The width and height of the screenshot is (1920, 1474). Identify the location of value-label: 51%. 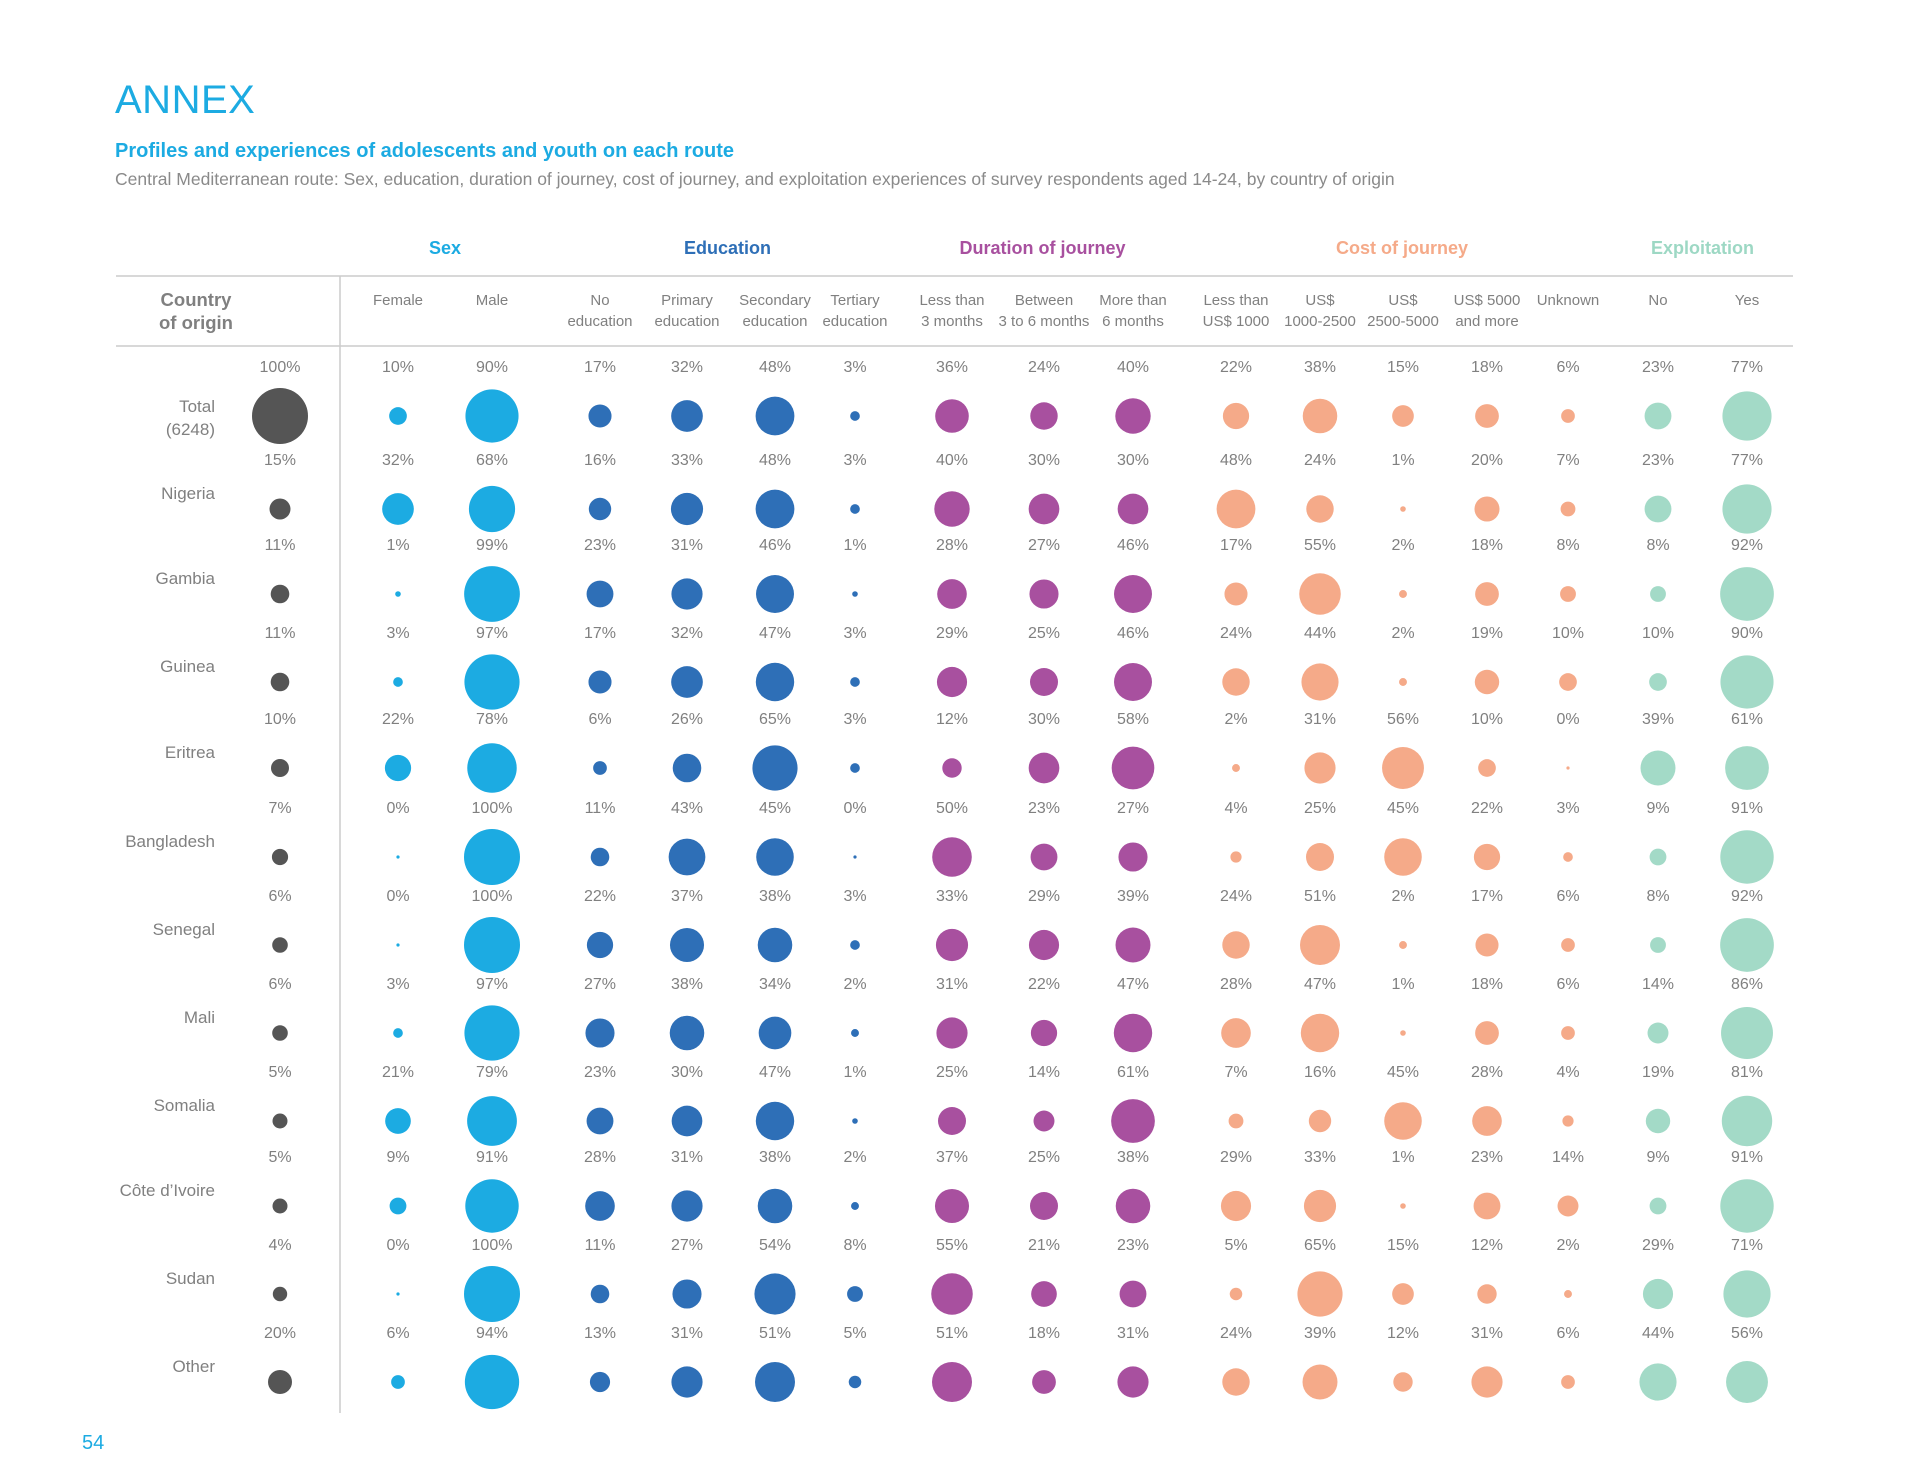
(1320, 896).